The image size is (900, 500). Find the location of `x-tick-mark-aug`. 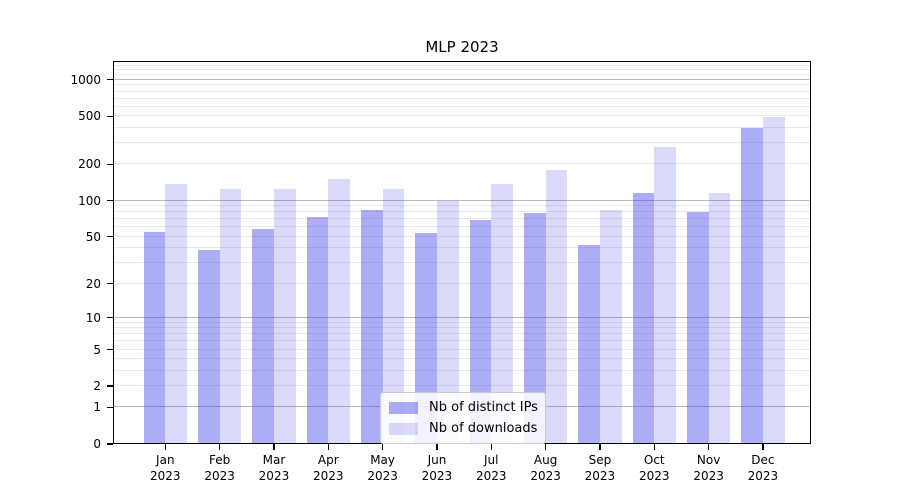

x-tick-mark-aug is located at coordinates (545, 447).